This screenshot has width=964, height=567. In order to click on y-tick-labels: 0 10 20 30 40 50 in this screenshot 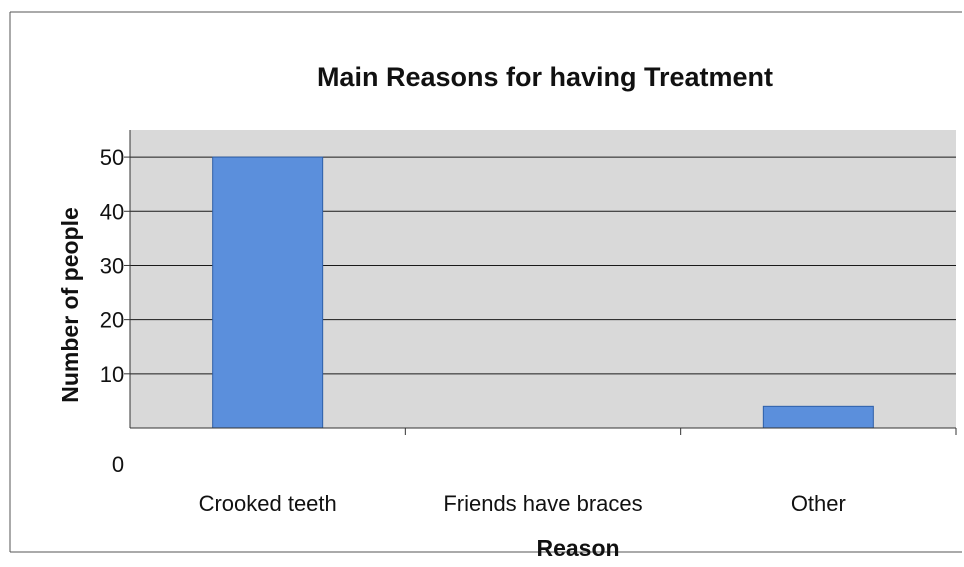, I will do `click(112, 311)`.